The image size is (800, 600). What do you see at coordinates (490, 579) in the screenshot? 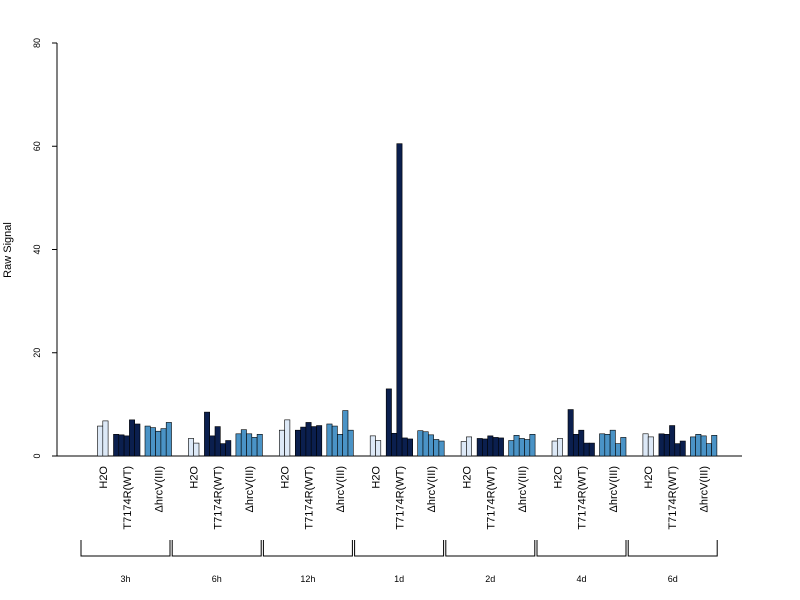
I see `time-label: 2d` at bounding box center [490, 579].